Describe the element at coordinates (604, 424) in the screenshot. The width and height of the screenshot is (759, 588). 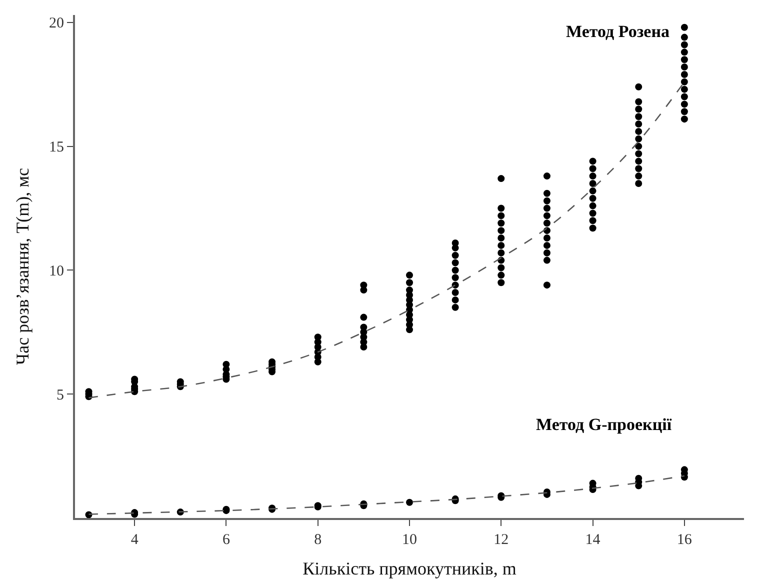
I see `text: Метод G-проекції` at that location.